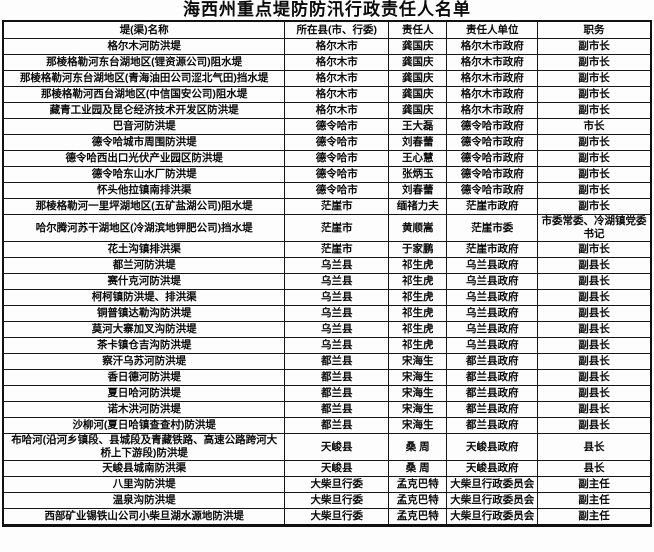 The image size is (654, 552). Describe the element at coordinates (144, 94) in the screenshot. I see `cell-dike-name: 那棱格勒河西台湖地区(中信国安公司)阻水堤` at that location.